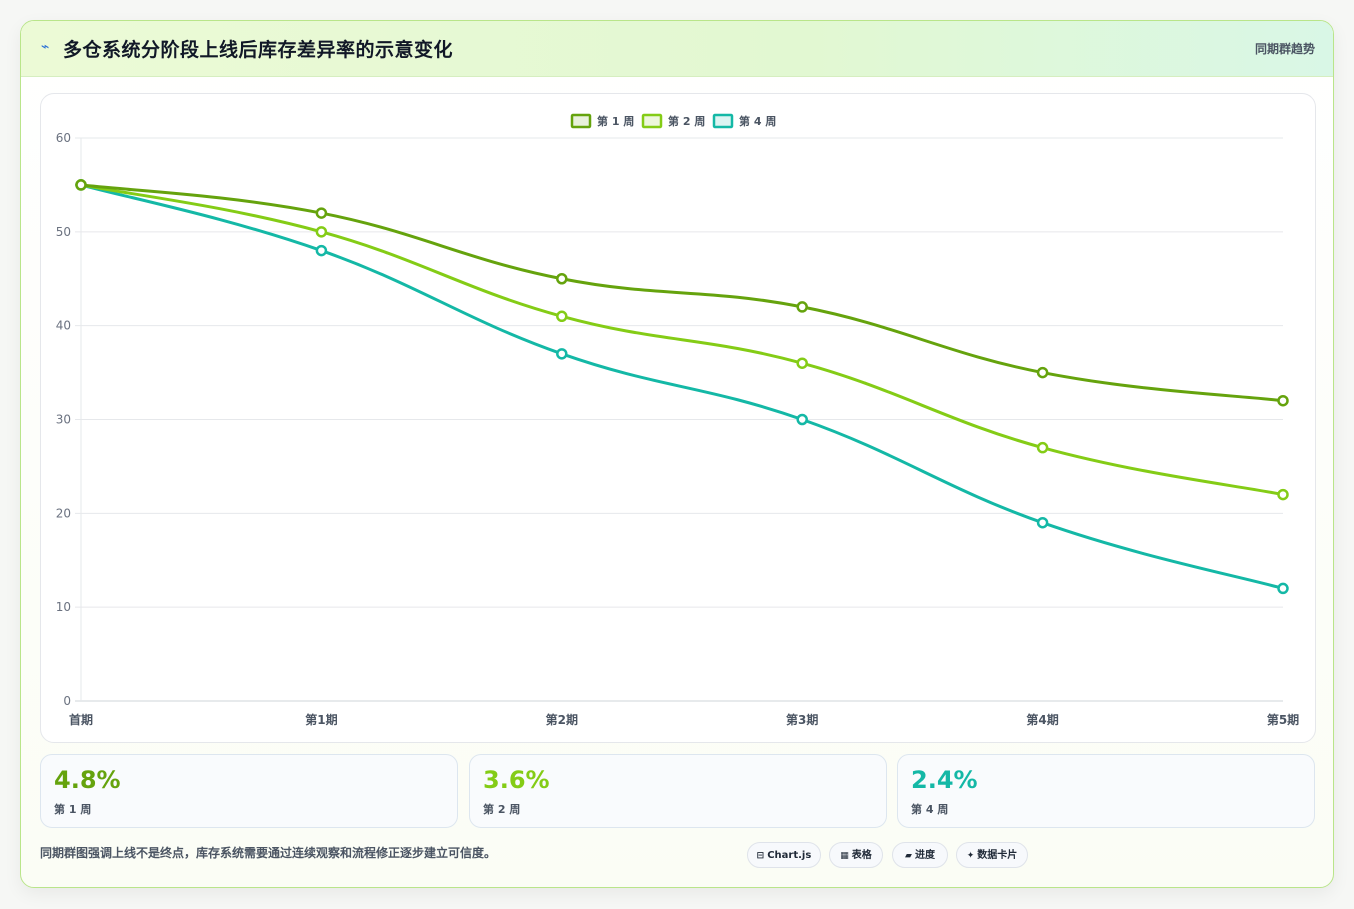 Image resolution: width=1354 pixels, height=909 pixels. What do you see at coordinates (861, 855) in the screenshot?
I see `chip-label: 表格` at bounding box center [861, 855].